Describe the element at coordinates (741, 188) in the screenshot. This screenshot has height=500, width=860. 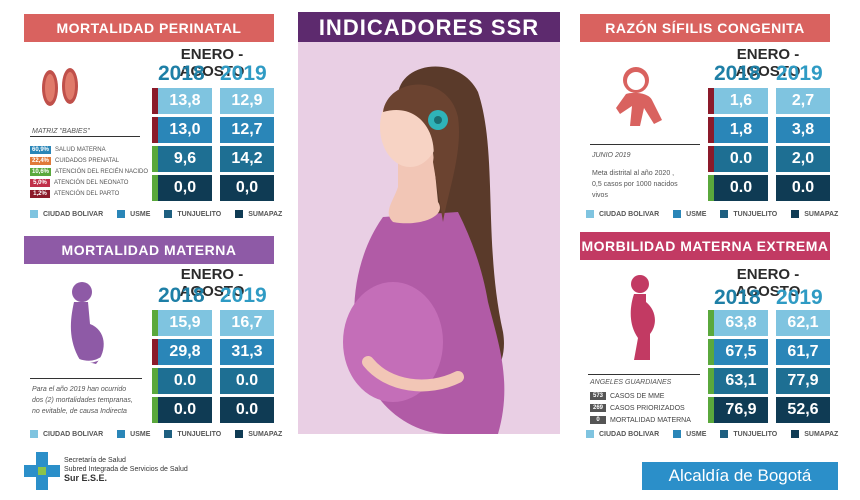
I see `sifilis-value-v2018: 0.0` at that location.